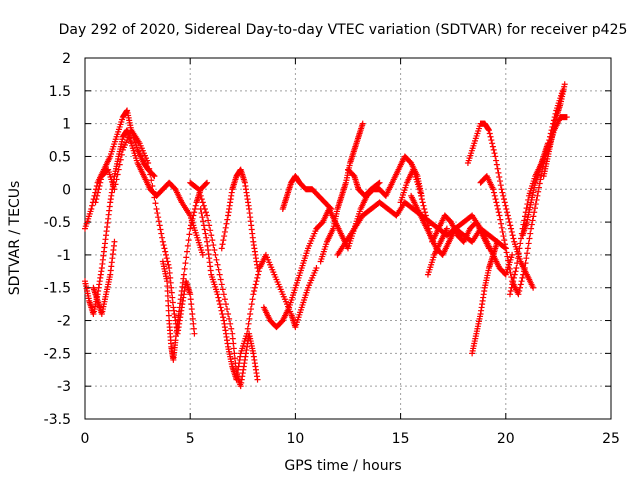  I want to click on x-tick-label: 15, so click(401, 439).